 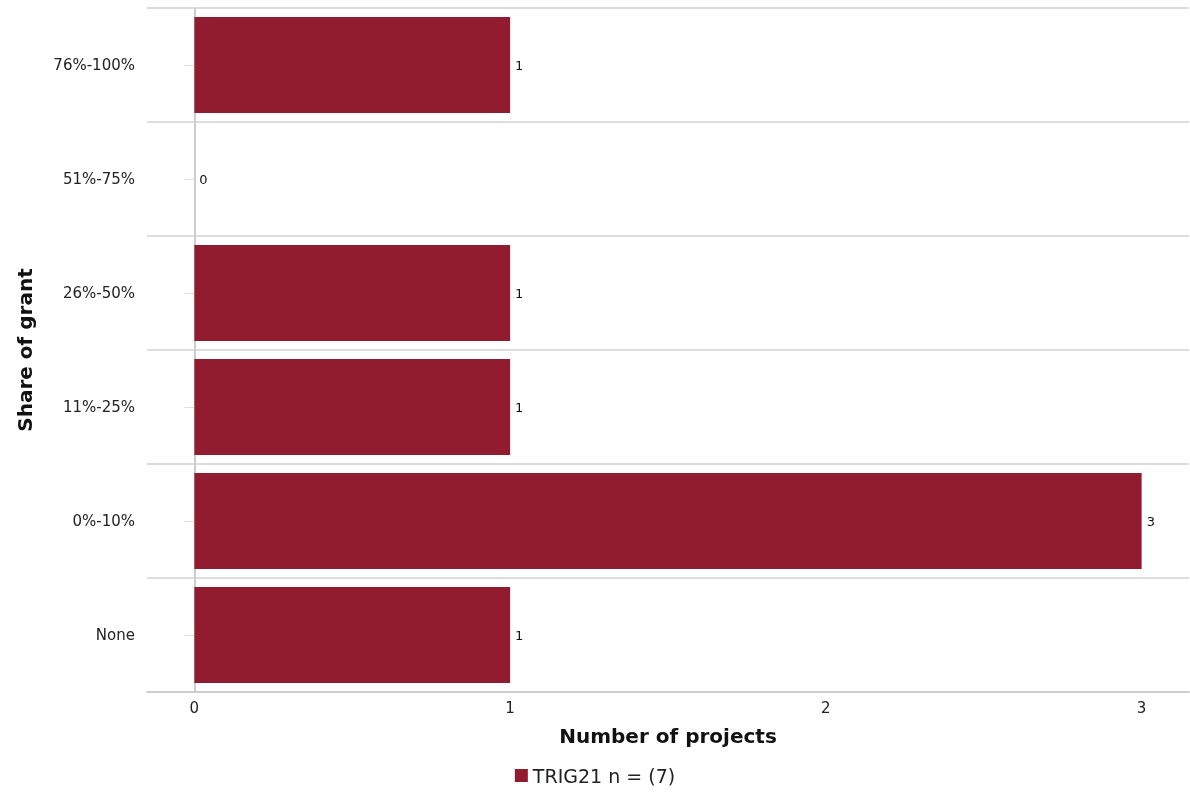 I want to click on x-tick-label: 1, so click(x=510, y=707).